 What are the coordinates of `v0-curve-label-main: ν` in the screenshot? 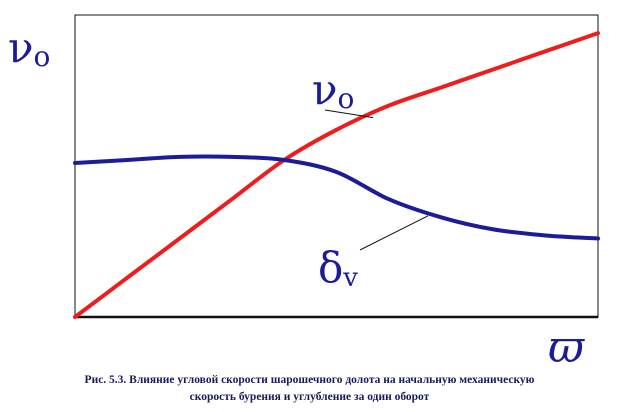 It's located at (325, 89).